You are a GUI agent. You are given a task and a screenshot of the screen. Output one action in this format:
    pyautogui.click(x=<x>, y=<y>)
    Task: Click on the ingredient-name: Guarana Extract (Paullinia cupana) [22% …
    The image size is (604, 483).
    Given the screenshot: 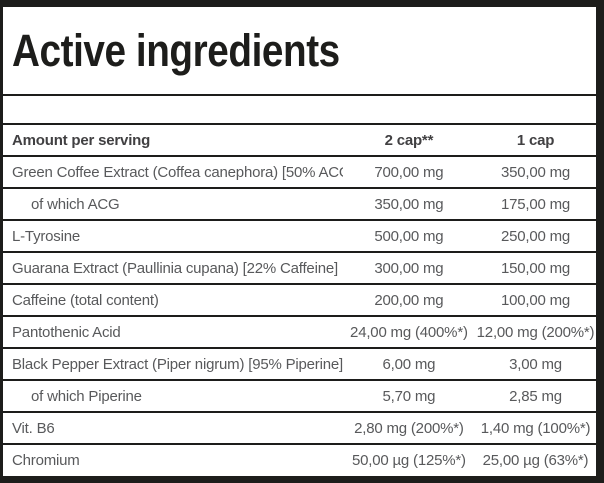 What is the action you would take?
    pyautogui.click(x=173, y=268)
    